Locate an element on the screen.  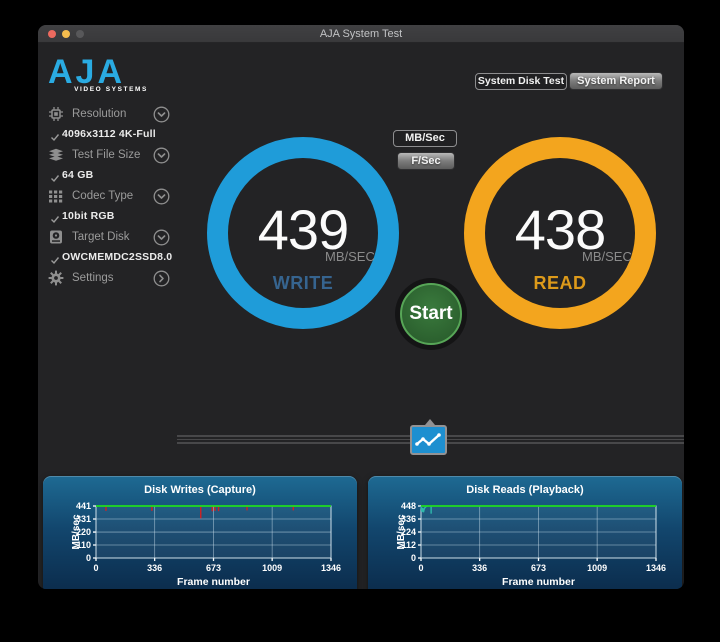
sidebar-item-label: Test File Size is located at coordinates (106, 155).